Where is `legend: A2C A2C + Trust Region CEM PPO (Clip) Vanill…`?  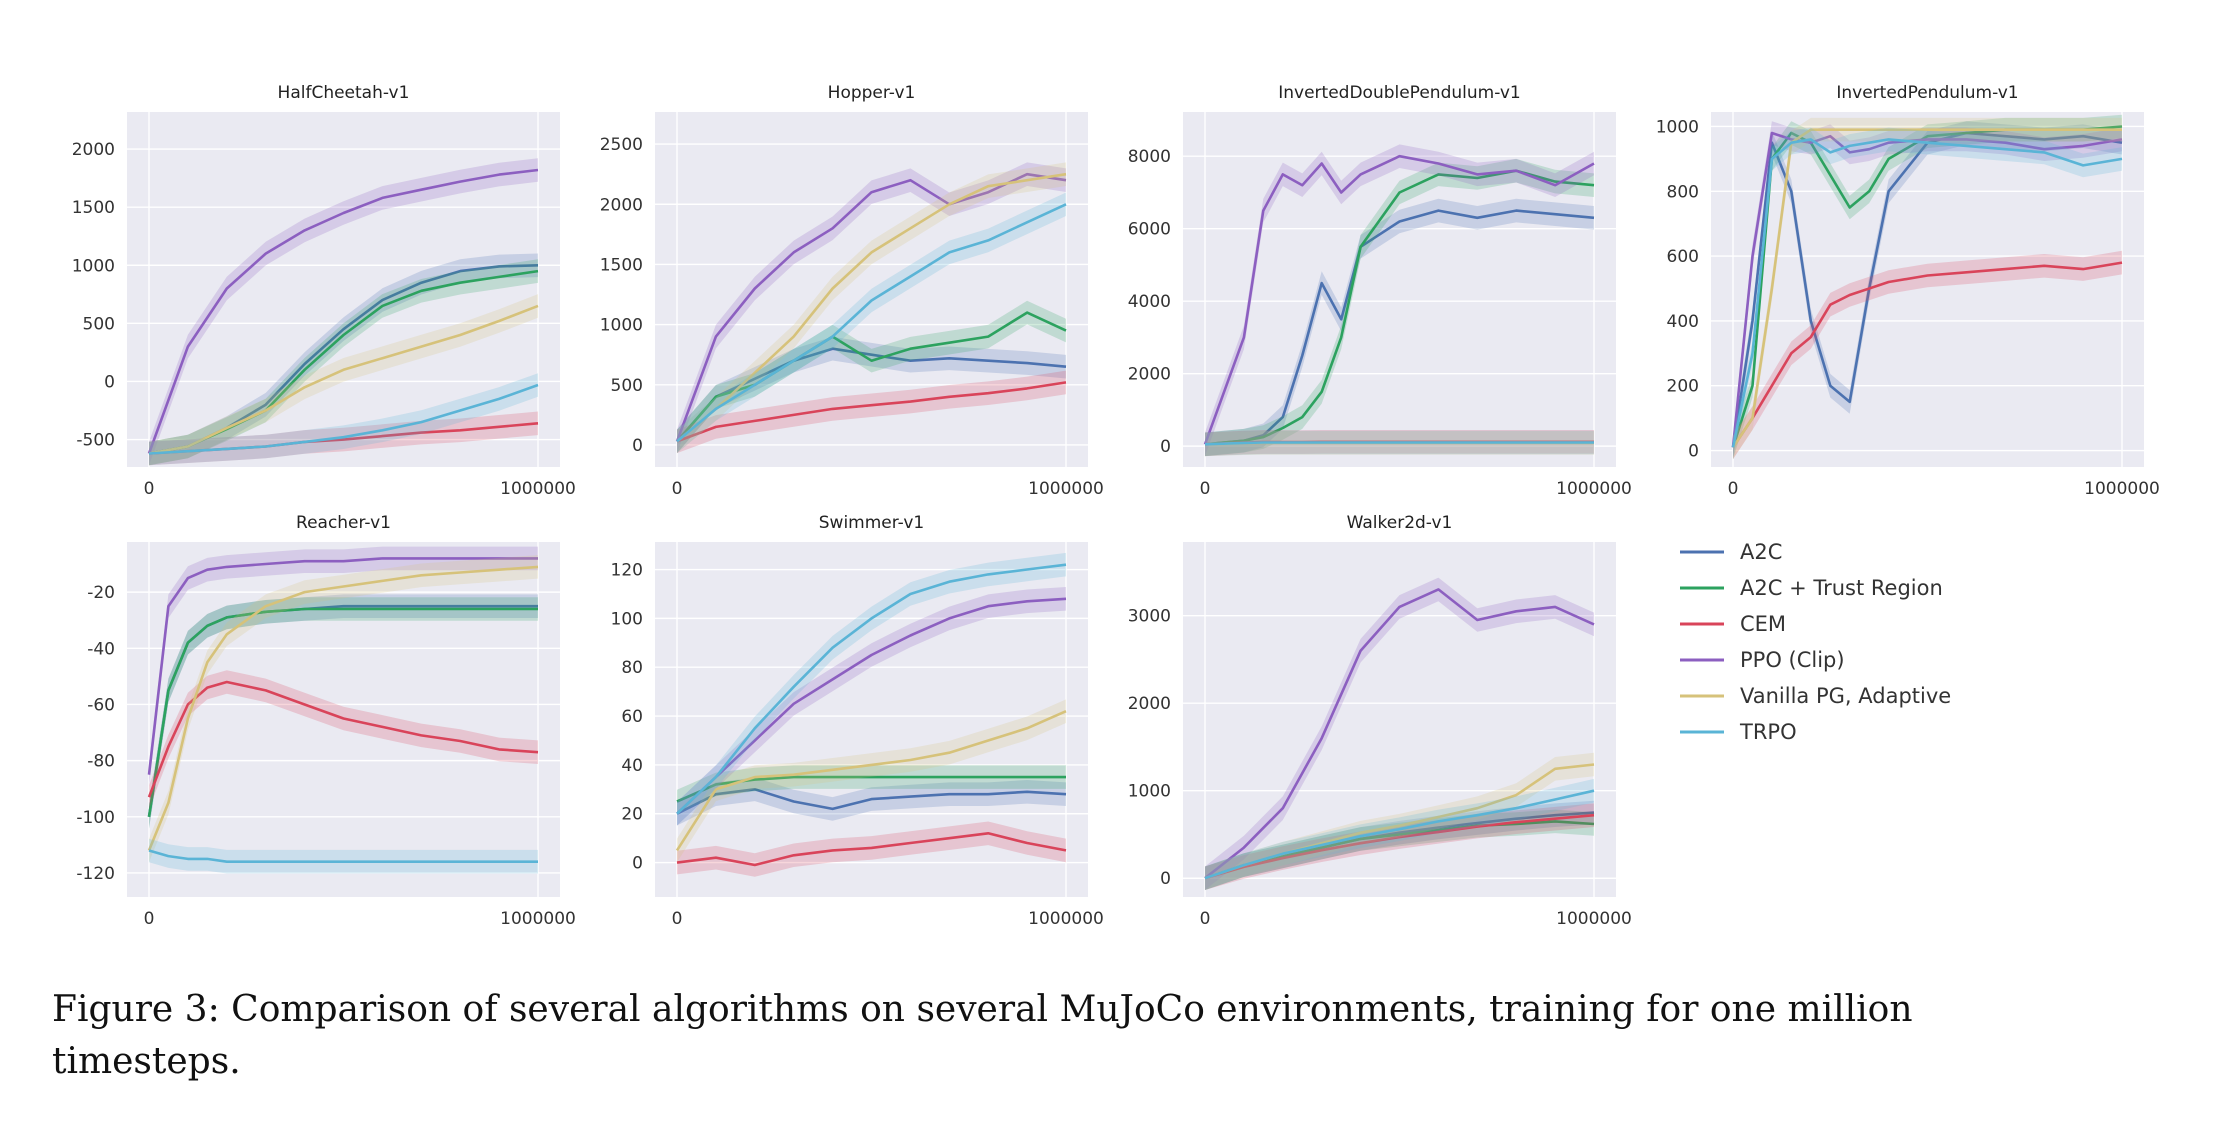 legend: A2C A2C + Trust Region CEM PPO (Clip) Vanill… is located at coordinates (1815, 642).